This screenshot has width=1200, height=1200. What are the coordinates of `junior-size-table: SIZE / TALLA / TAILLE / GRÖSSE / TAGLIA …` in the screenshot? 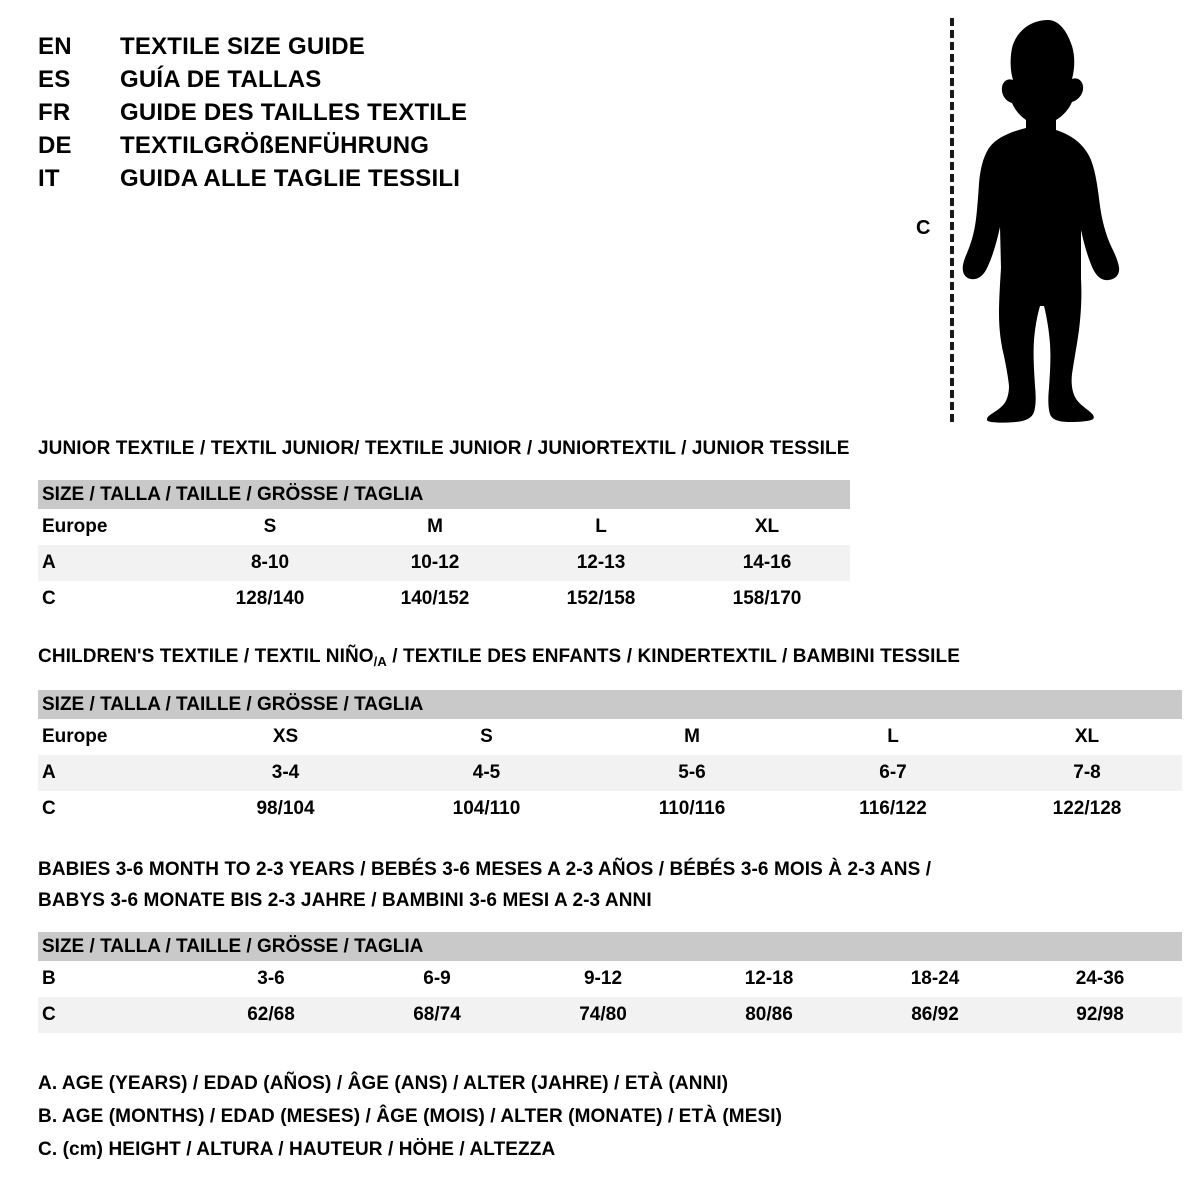 It's located at (444, 548).